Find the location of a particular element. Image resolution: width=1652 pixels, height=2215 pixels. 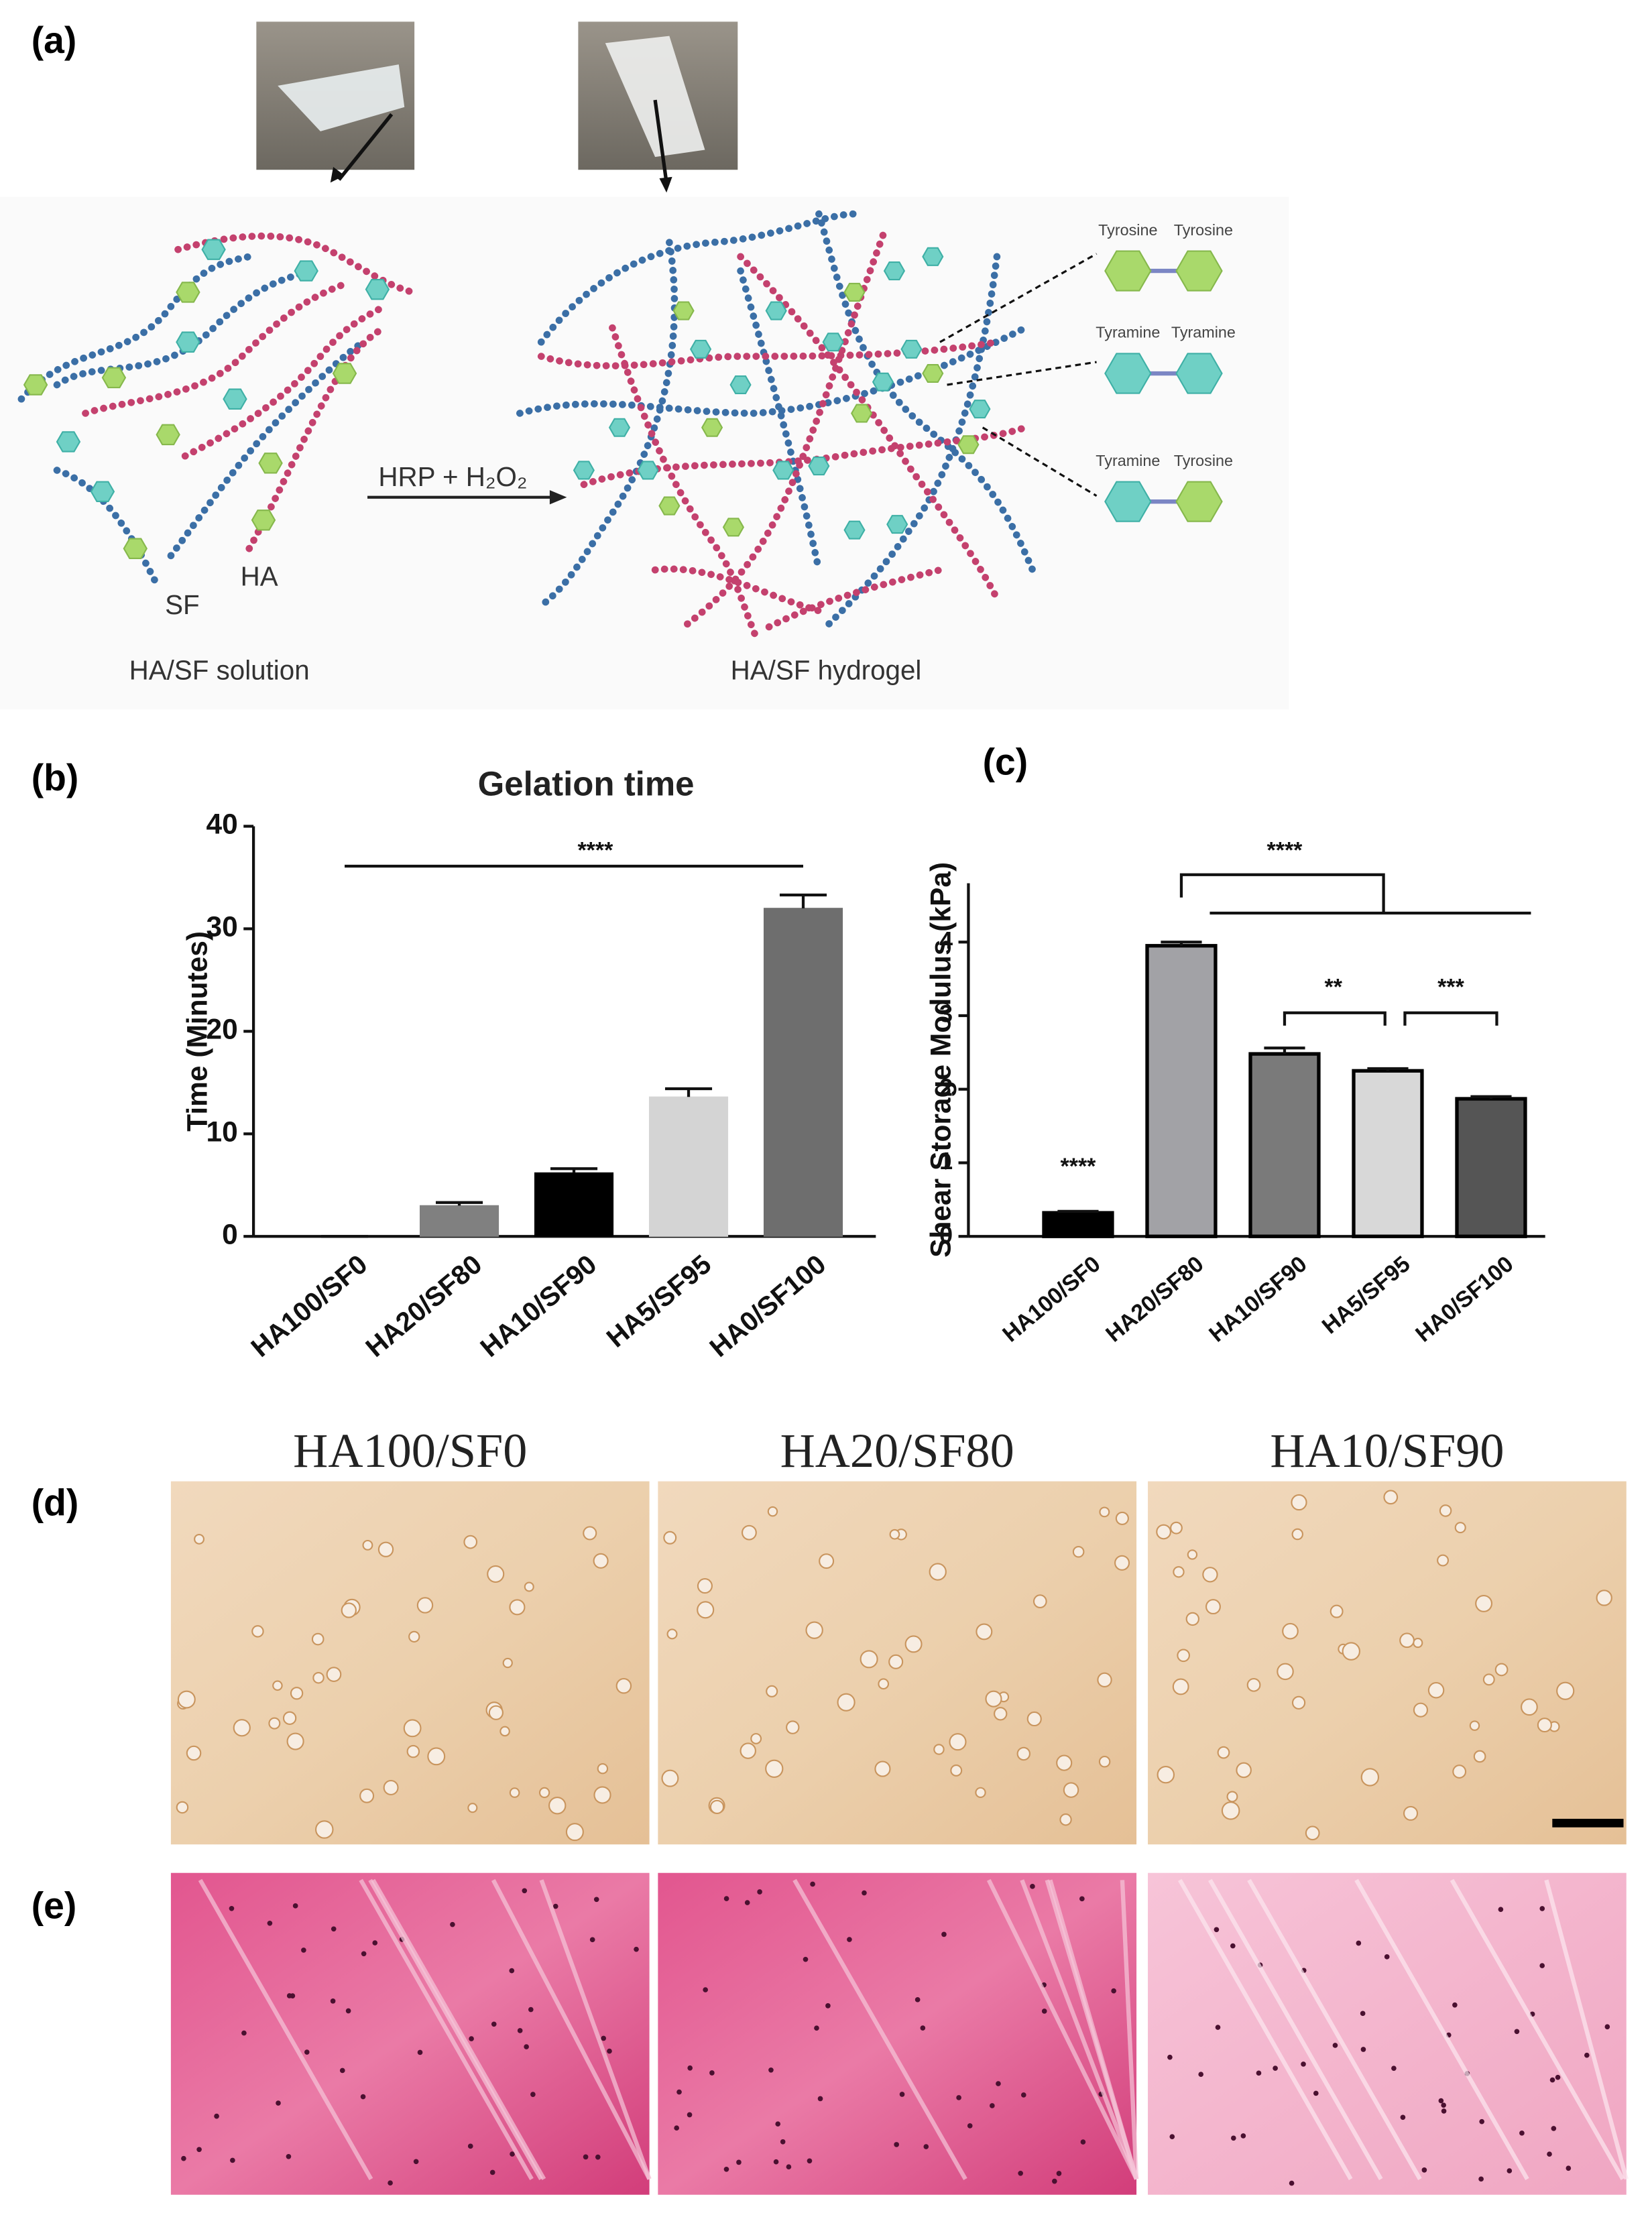

x-tick-label: HA5/SF95 is located at coordinates (1366, 1295).